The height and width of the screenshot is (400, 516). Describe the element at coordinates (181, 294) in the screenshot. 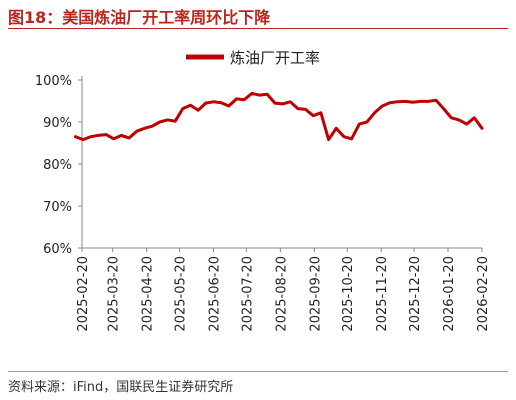

I see `x-tick-label: 2025-05-20` at that location.